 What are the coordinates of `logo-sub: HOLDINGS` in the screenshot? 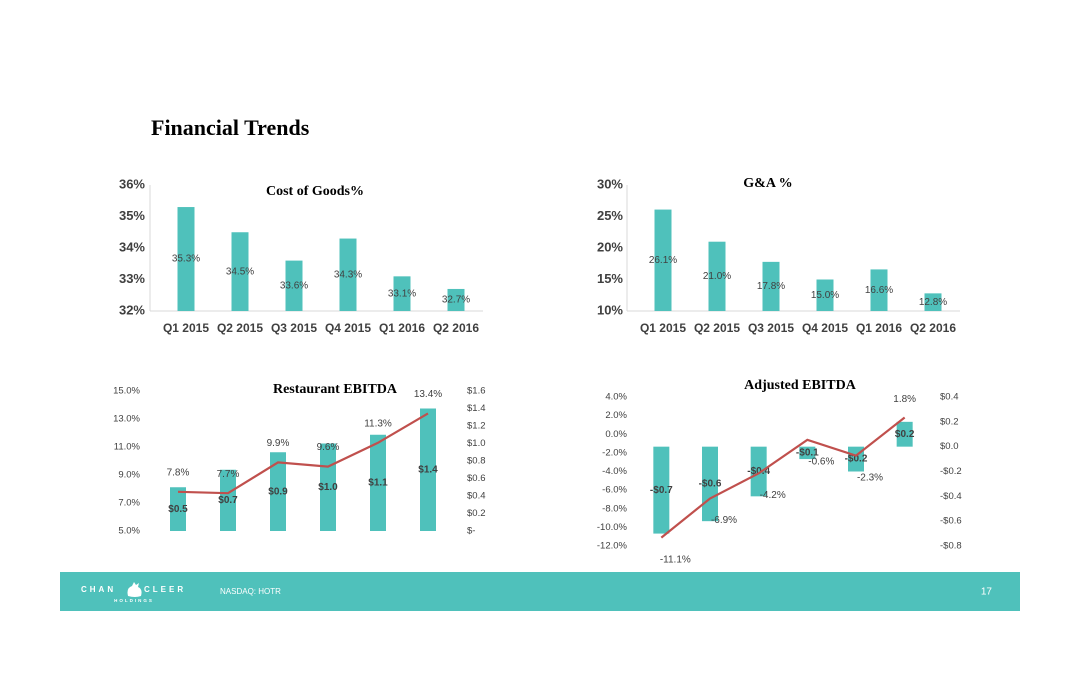 It's located at (134, 600).